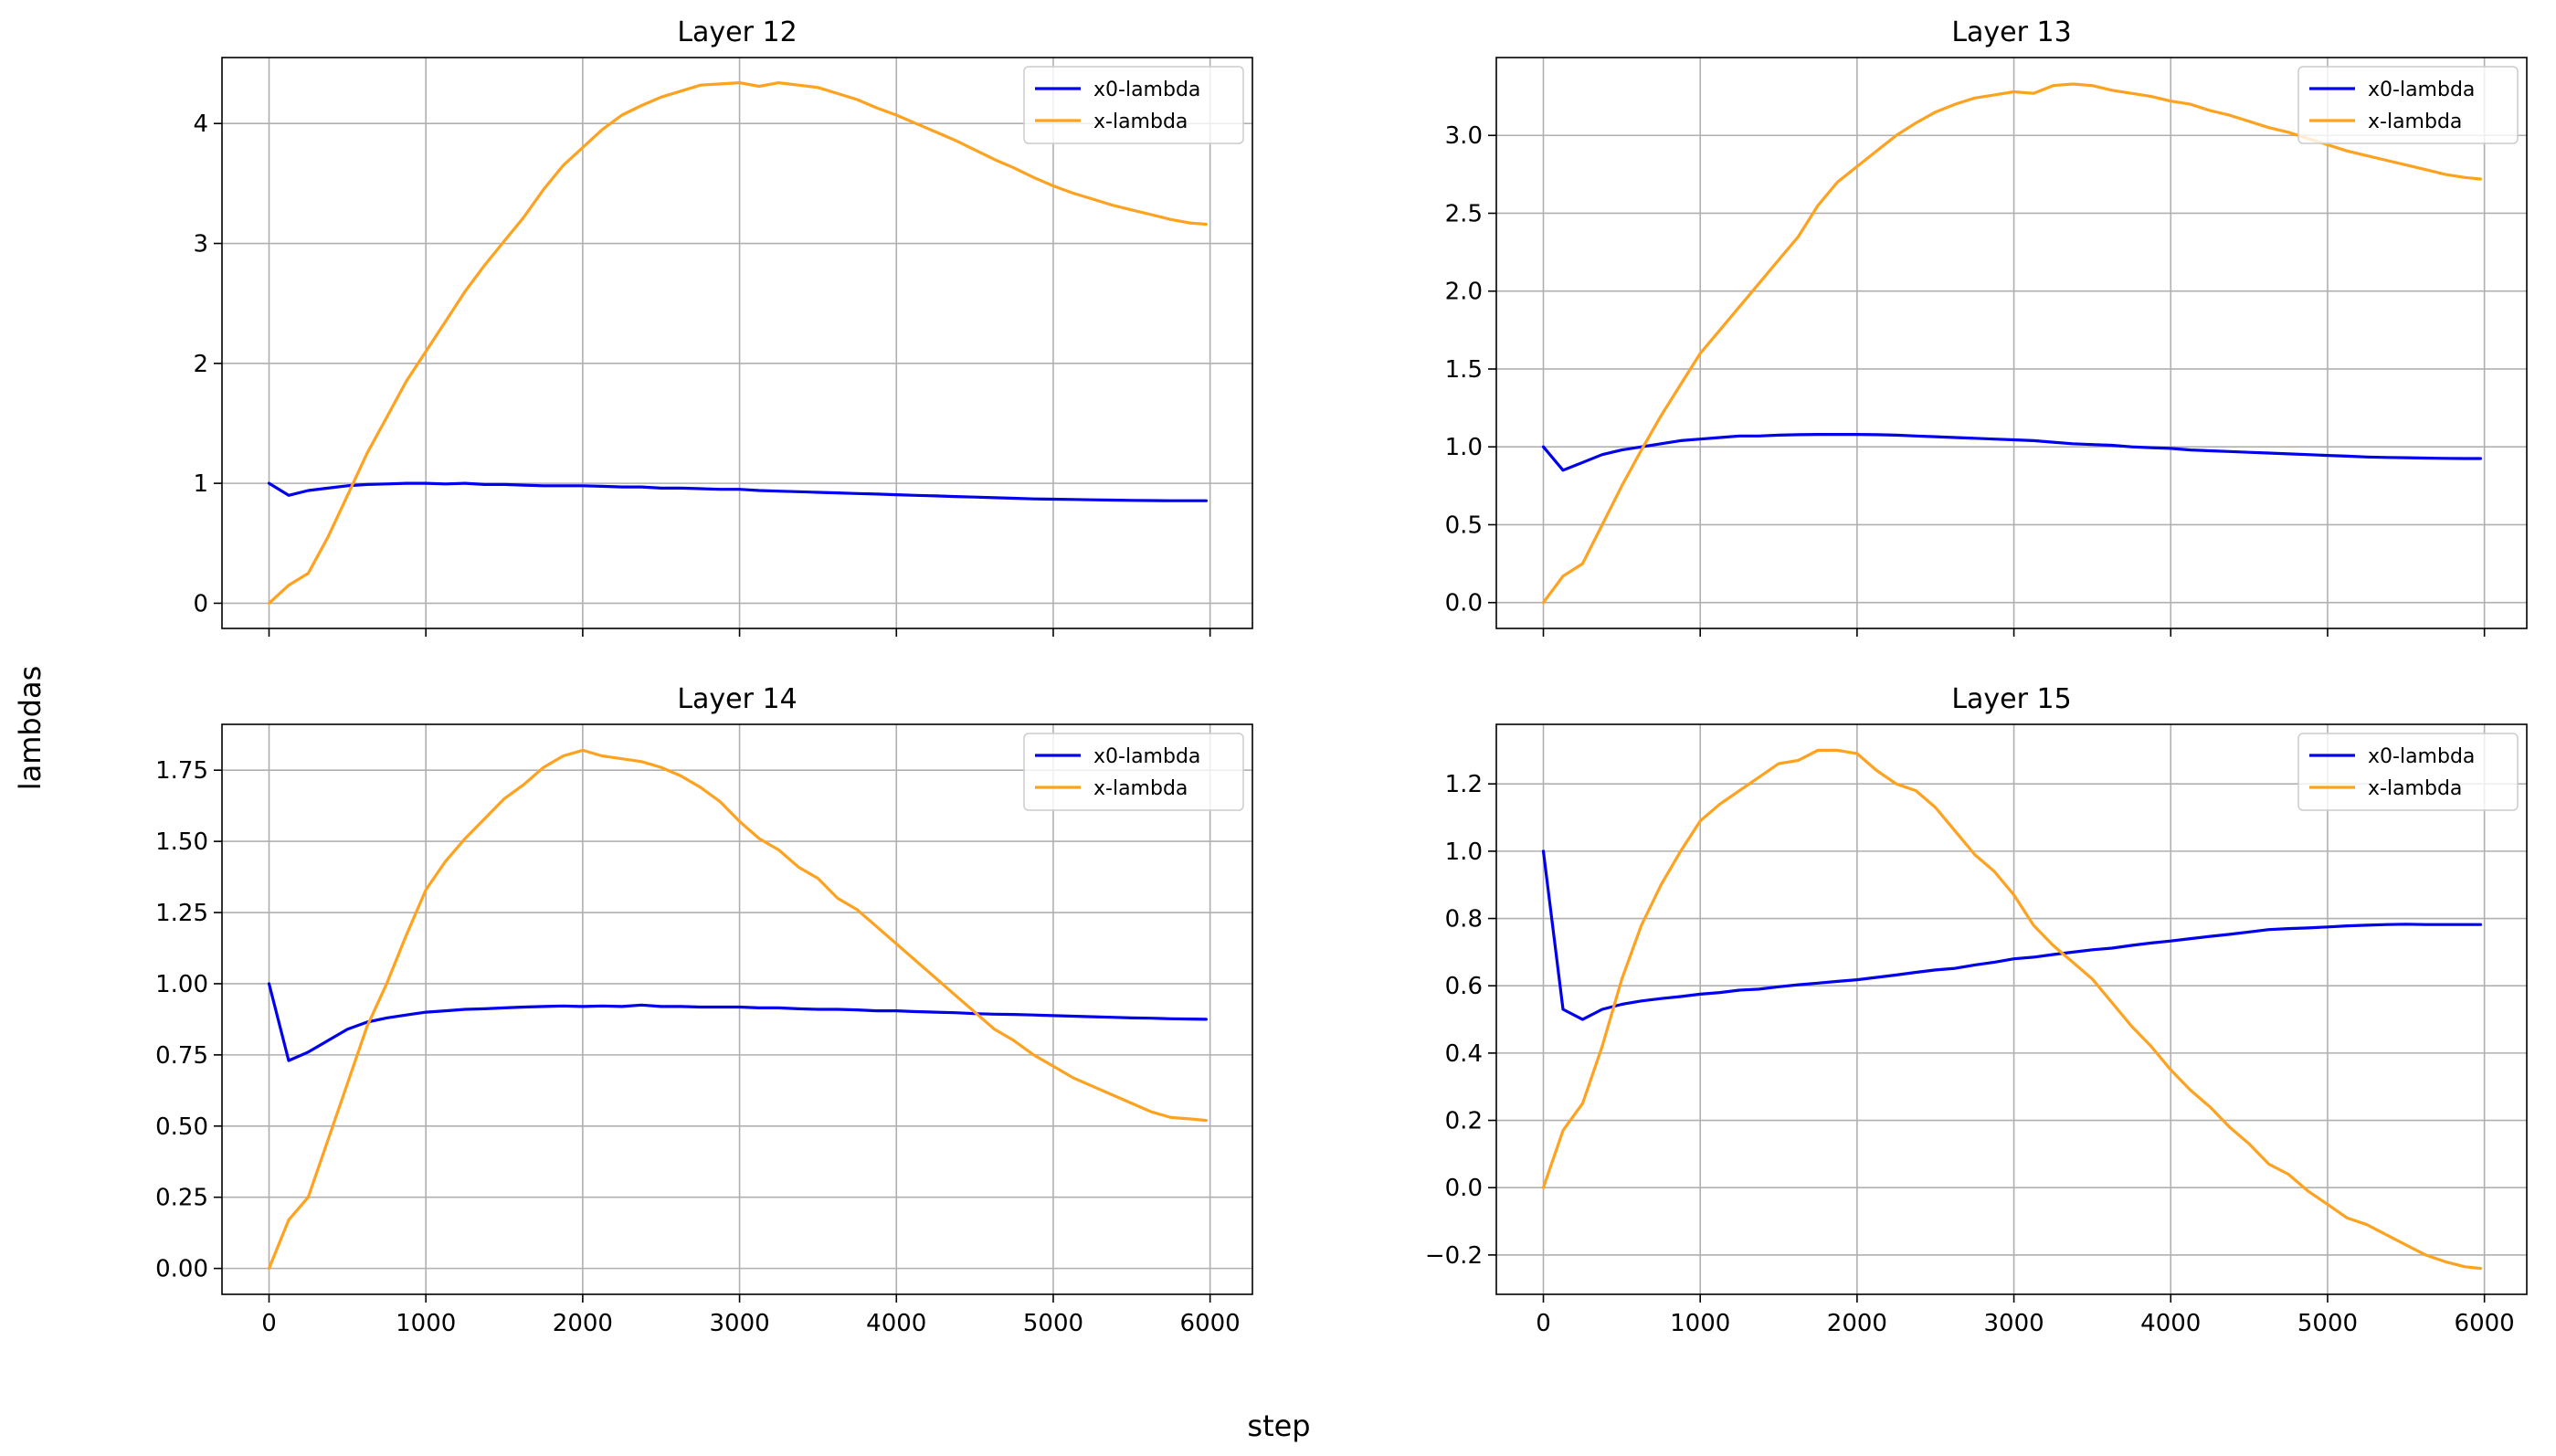  I want to click on y-tick-label: 4, so click(200, 125).